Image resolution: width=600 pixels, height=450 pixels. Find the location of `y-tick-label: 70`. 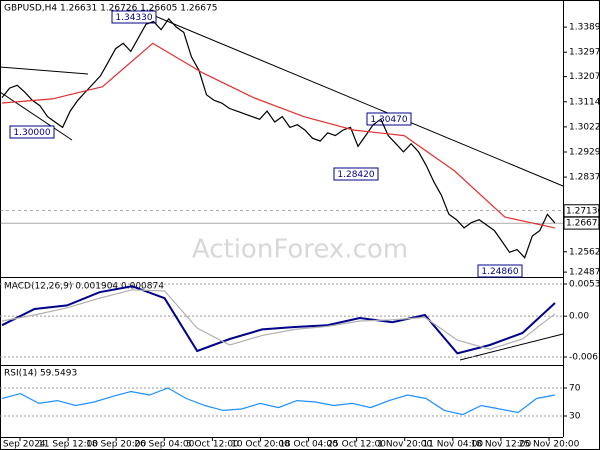

y-tick-label: 70 is located at coordinates (575, 389).